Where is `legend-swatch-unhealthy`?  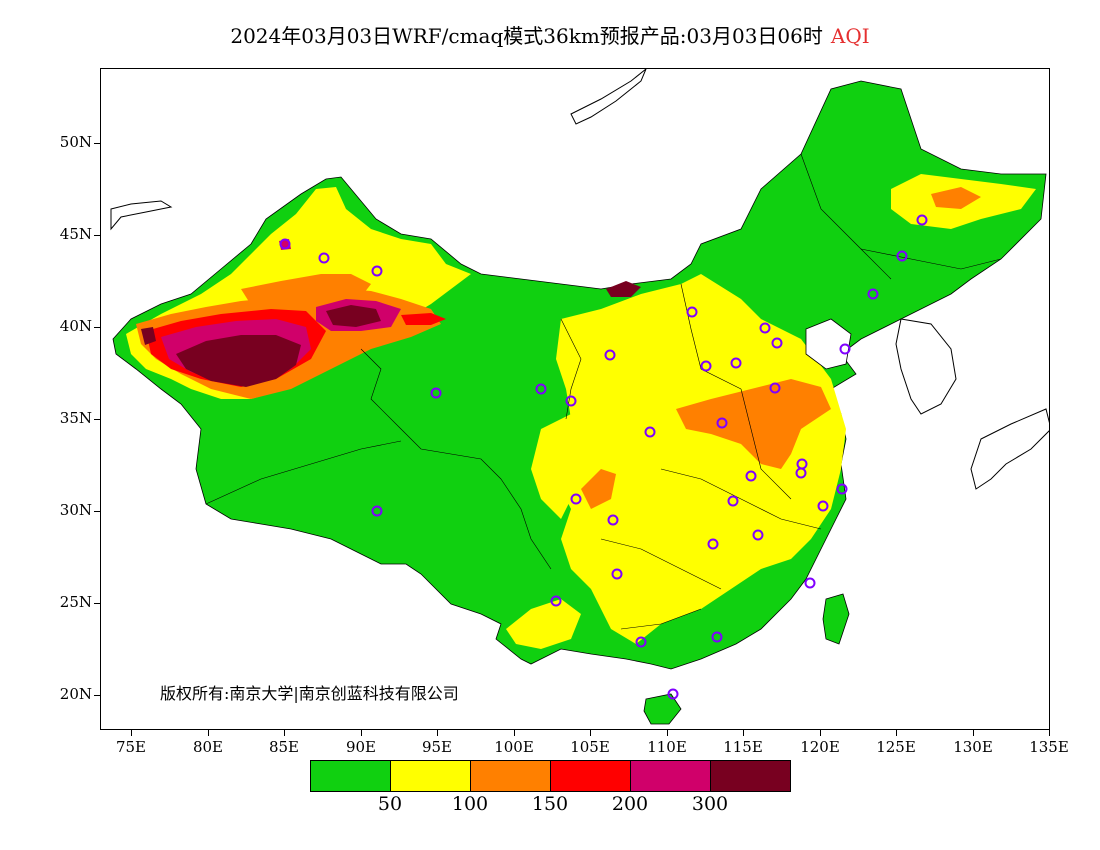 legend-swatch-unhealthy is located at coordinates (591, 776).